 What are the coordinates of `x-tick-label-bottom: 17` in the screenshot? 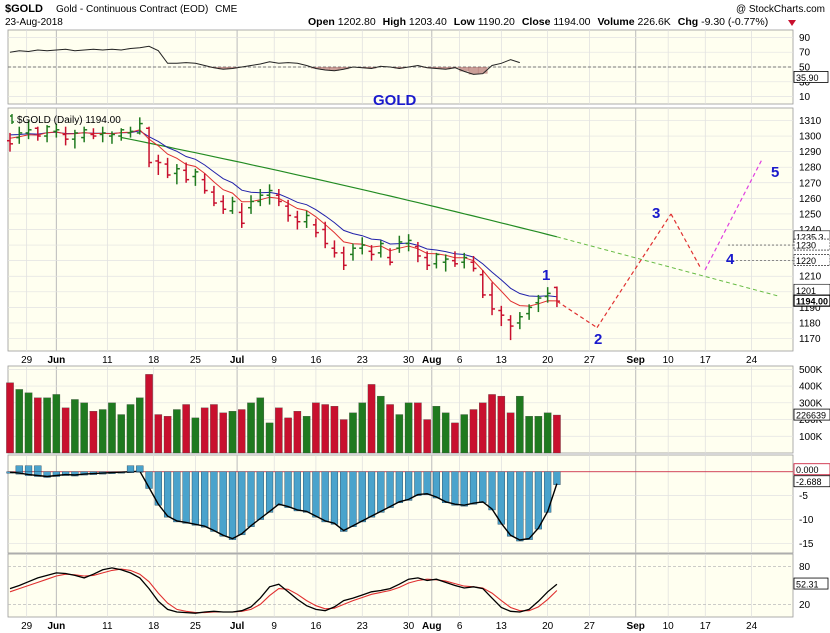 It's located at (706, 626).